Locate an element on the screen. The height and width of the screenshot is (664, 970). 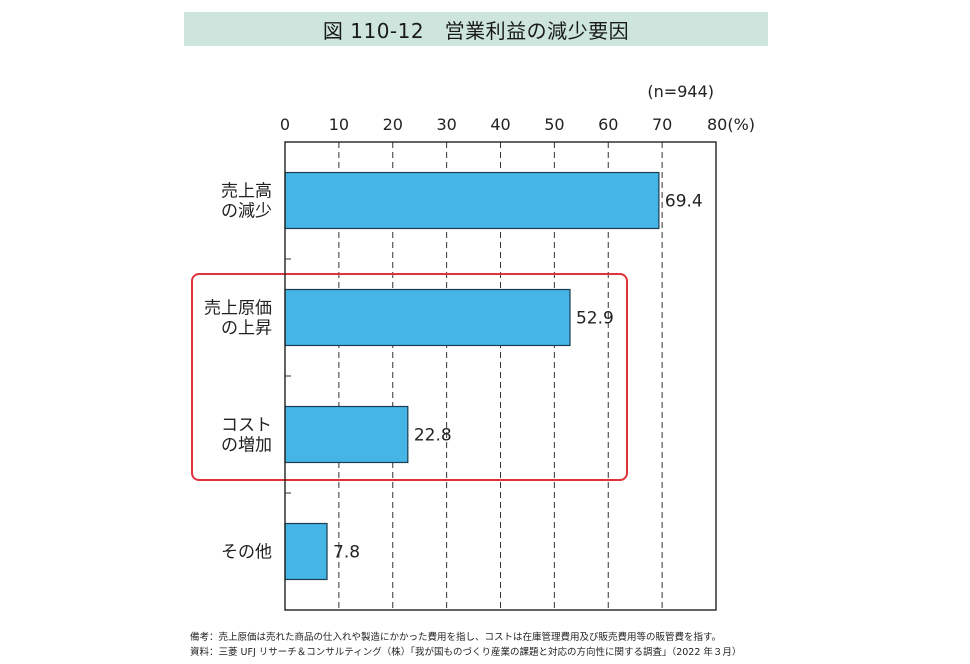
x-tick-label: 80(%) is located at coordinates (731, 124).